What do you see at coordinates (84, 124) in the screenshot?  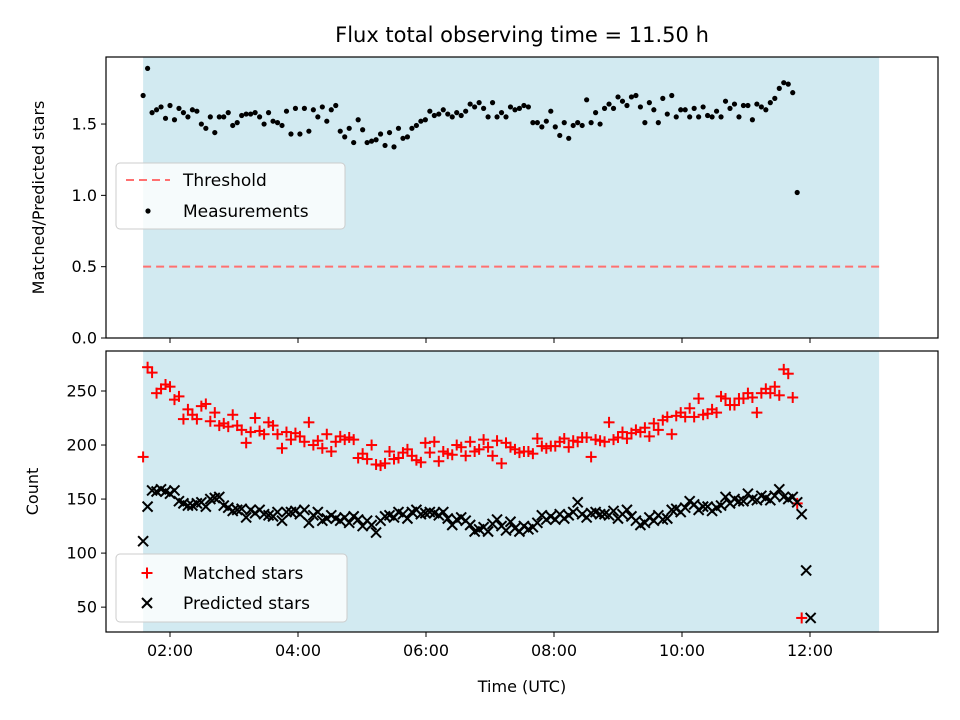 I see `ratio-y-tick-label: 1.5` at bounding box center [84, 124].